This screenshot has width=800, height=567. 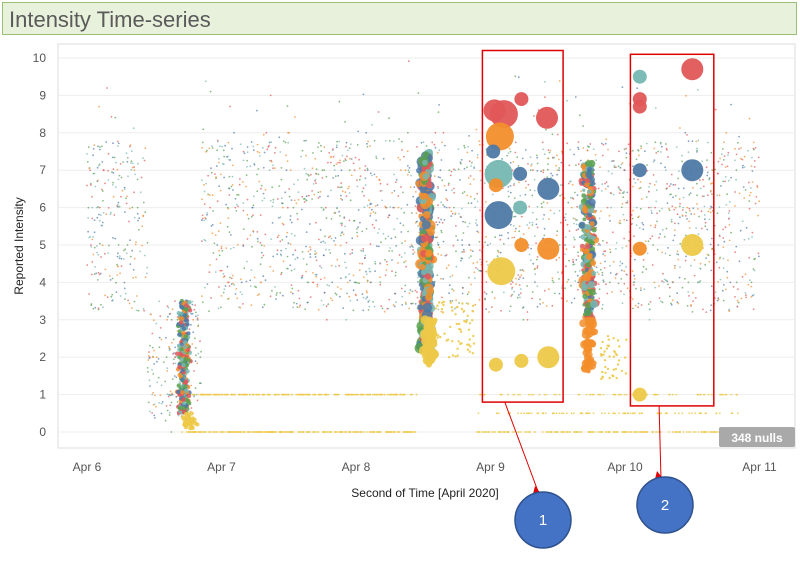 What do you see at coordinates (425, 467) in the screenshot?
I see `x-axis-ticks: Apr 6 Apr 7 Apr 8 Apr 9 Apr 10 Apr 11` at bounding box center [425, 467].